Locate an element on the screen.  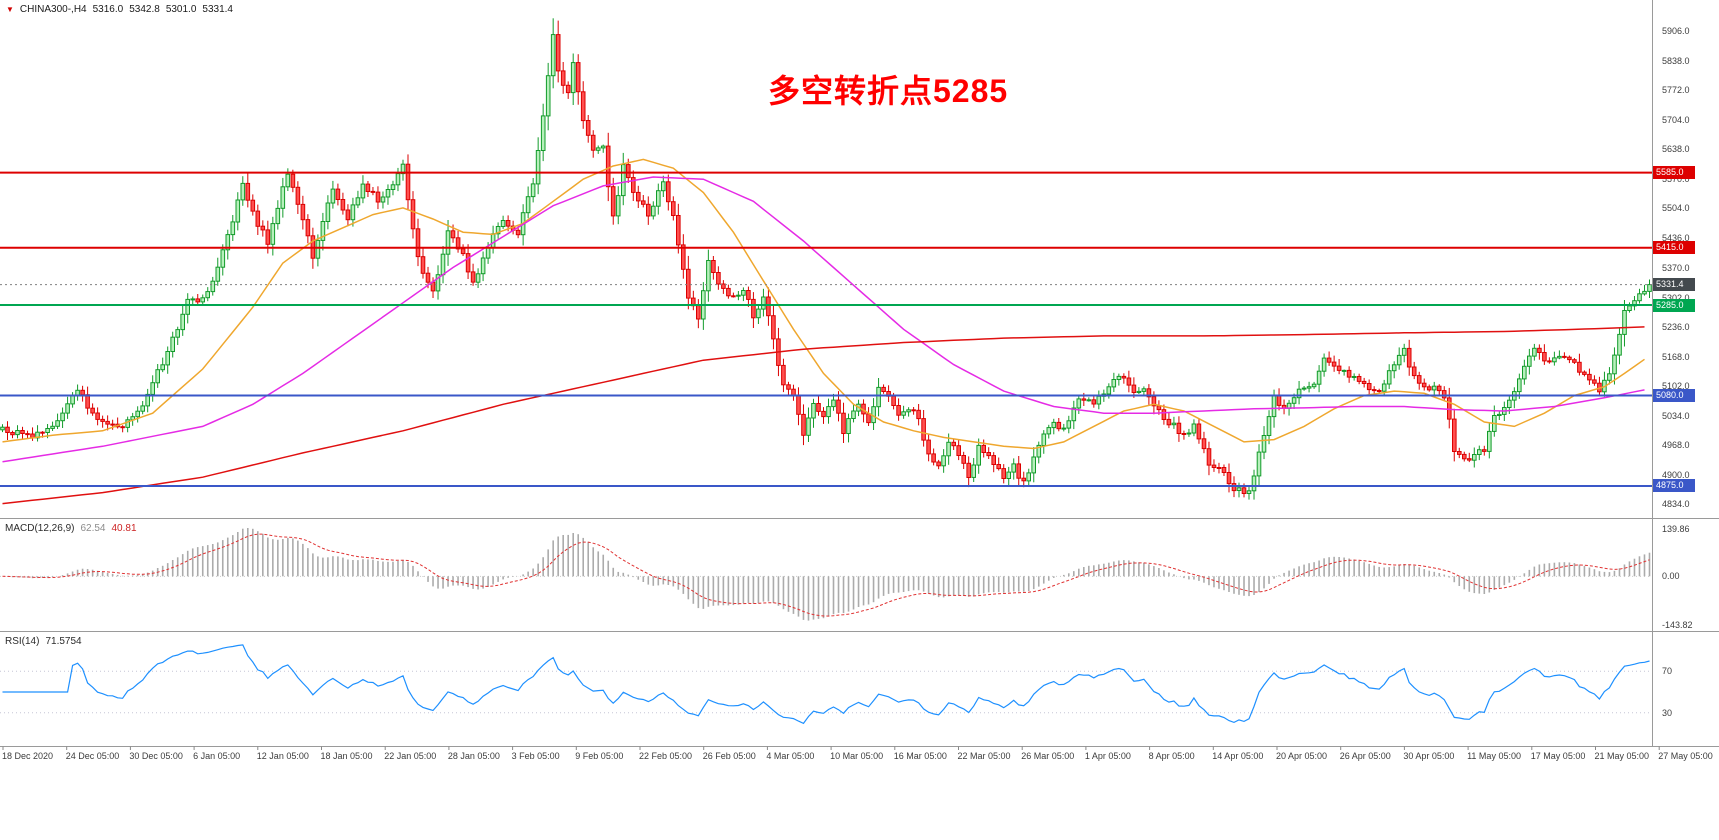
time-tick-label: 4 Mar 05:00 is located at coordinates (790, 756).